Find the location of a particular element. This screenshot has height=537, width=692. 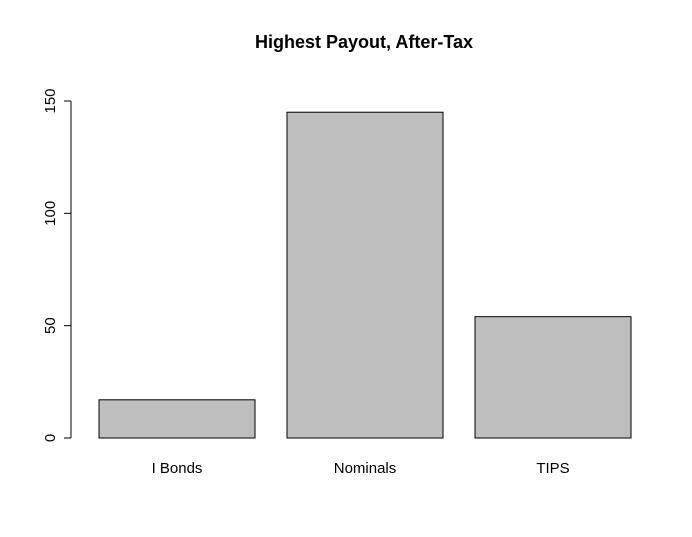

y-axis: 0 50 100 150 is located at coordinates (57, 265).